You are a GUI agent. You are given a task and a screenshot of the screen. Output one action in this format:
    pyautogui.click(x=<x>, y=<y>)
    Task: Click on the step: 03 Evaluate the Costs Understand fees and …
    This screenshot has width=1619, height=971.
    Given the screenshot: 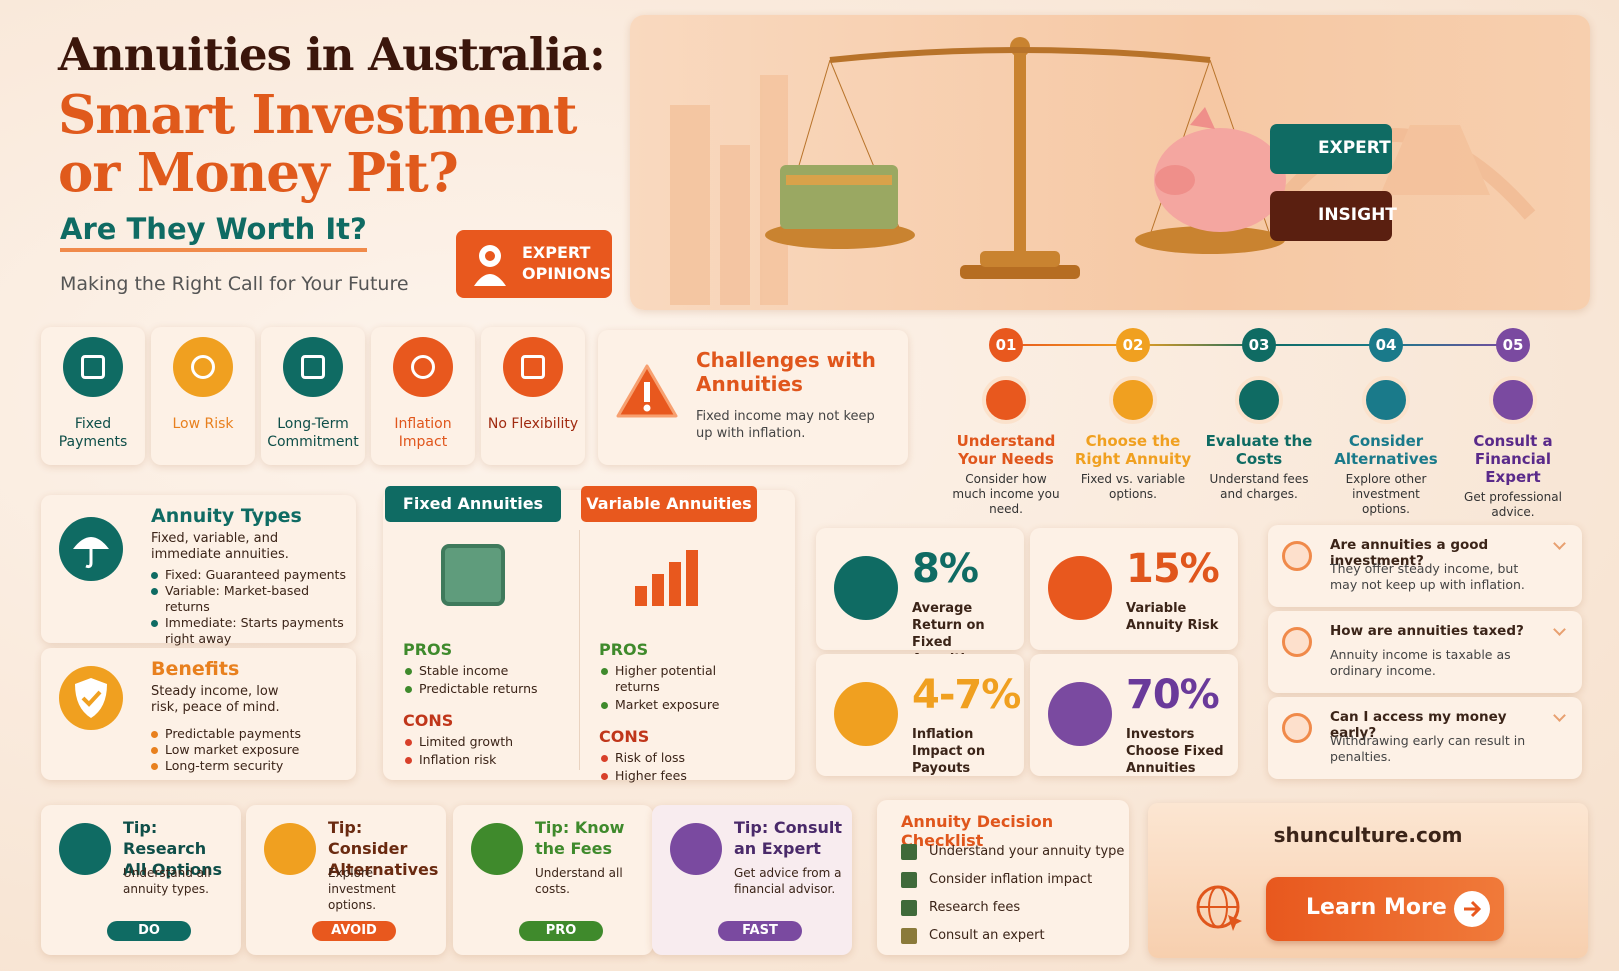 What is the action you would take?
    pyautogui.click(x=1259, y=415)
    